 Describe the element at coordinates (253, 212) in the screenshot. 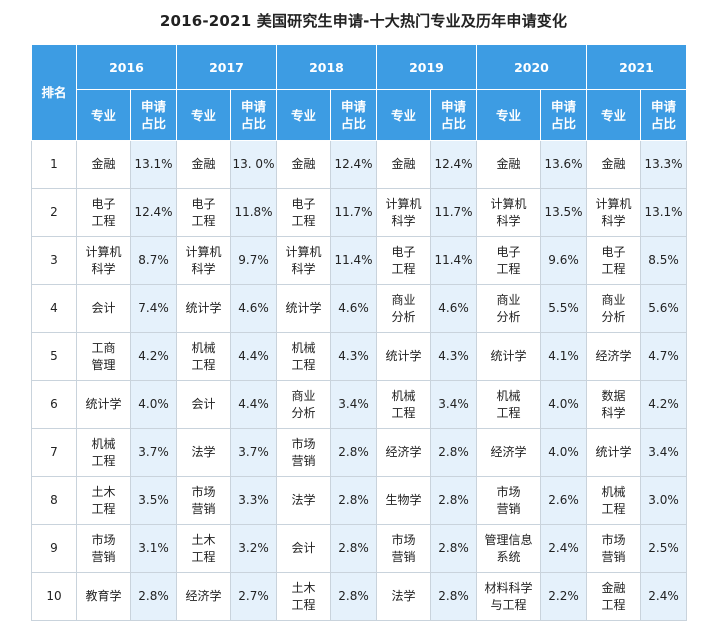

I see `share-cell: 11.8%` at that location.